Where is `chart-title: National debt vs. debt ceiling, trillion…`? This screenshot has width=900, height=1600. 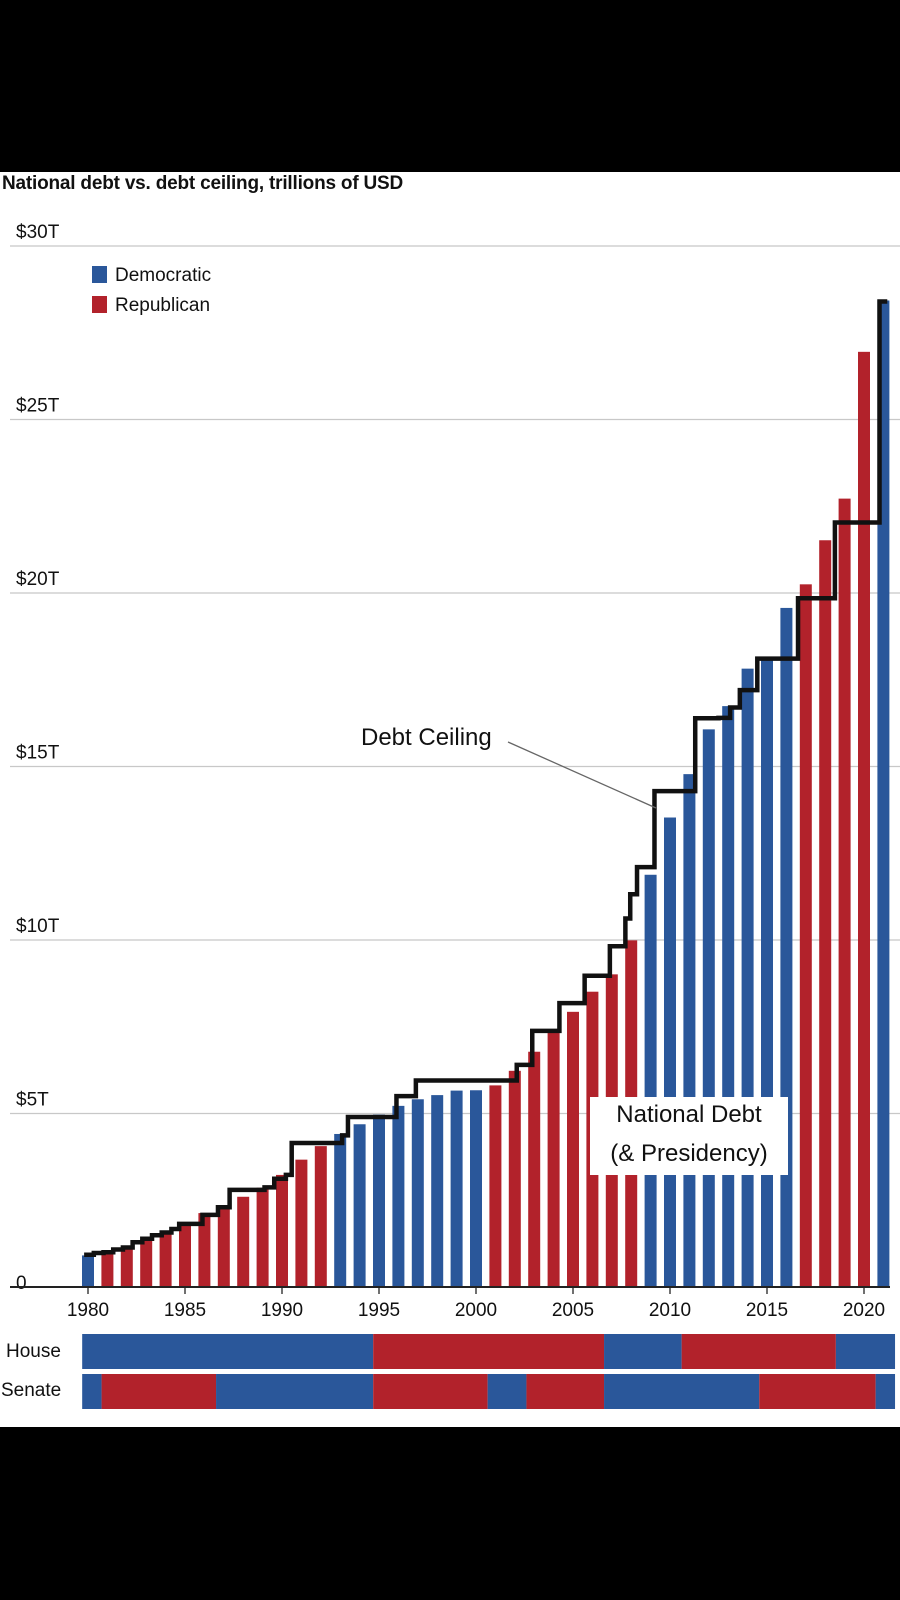 chart-title: National debt vs. debt ceiling, trillion… is located at coordinates (203, 183).